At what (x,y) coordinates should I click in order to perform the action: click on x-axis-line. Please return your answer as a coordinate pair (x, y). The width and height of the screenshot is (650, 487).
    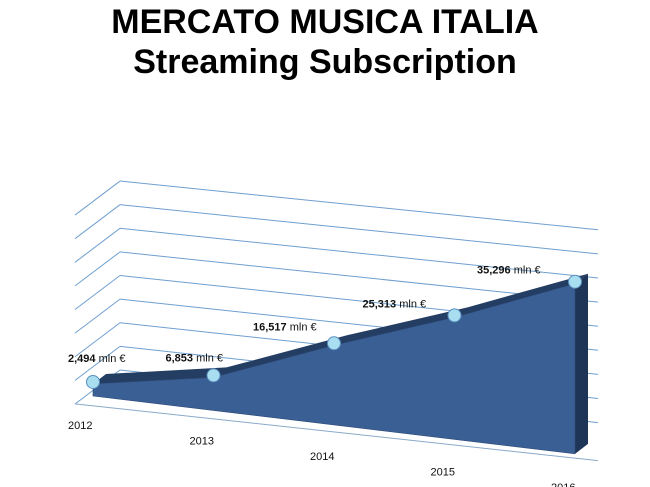
    Looking at the image, I should click on (336, 432).